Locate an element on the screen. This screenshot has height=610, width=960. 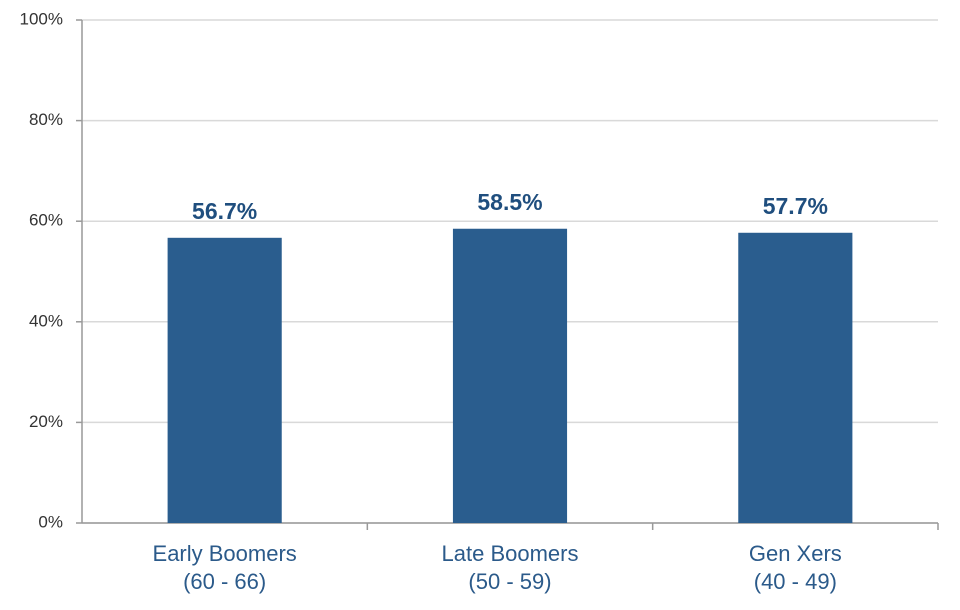
x-tick-label: Late Boomers is located at coordinates (510, 553).